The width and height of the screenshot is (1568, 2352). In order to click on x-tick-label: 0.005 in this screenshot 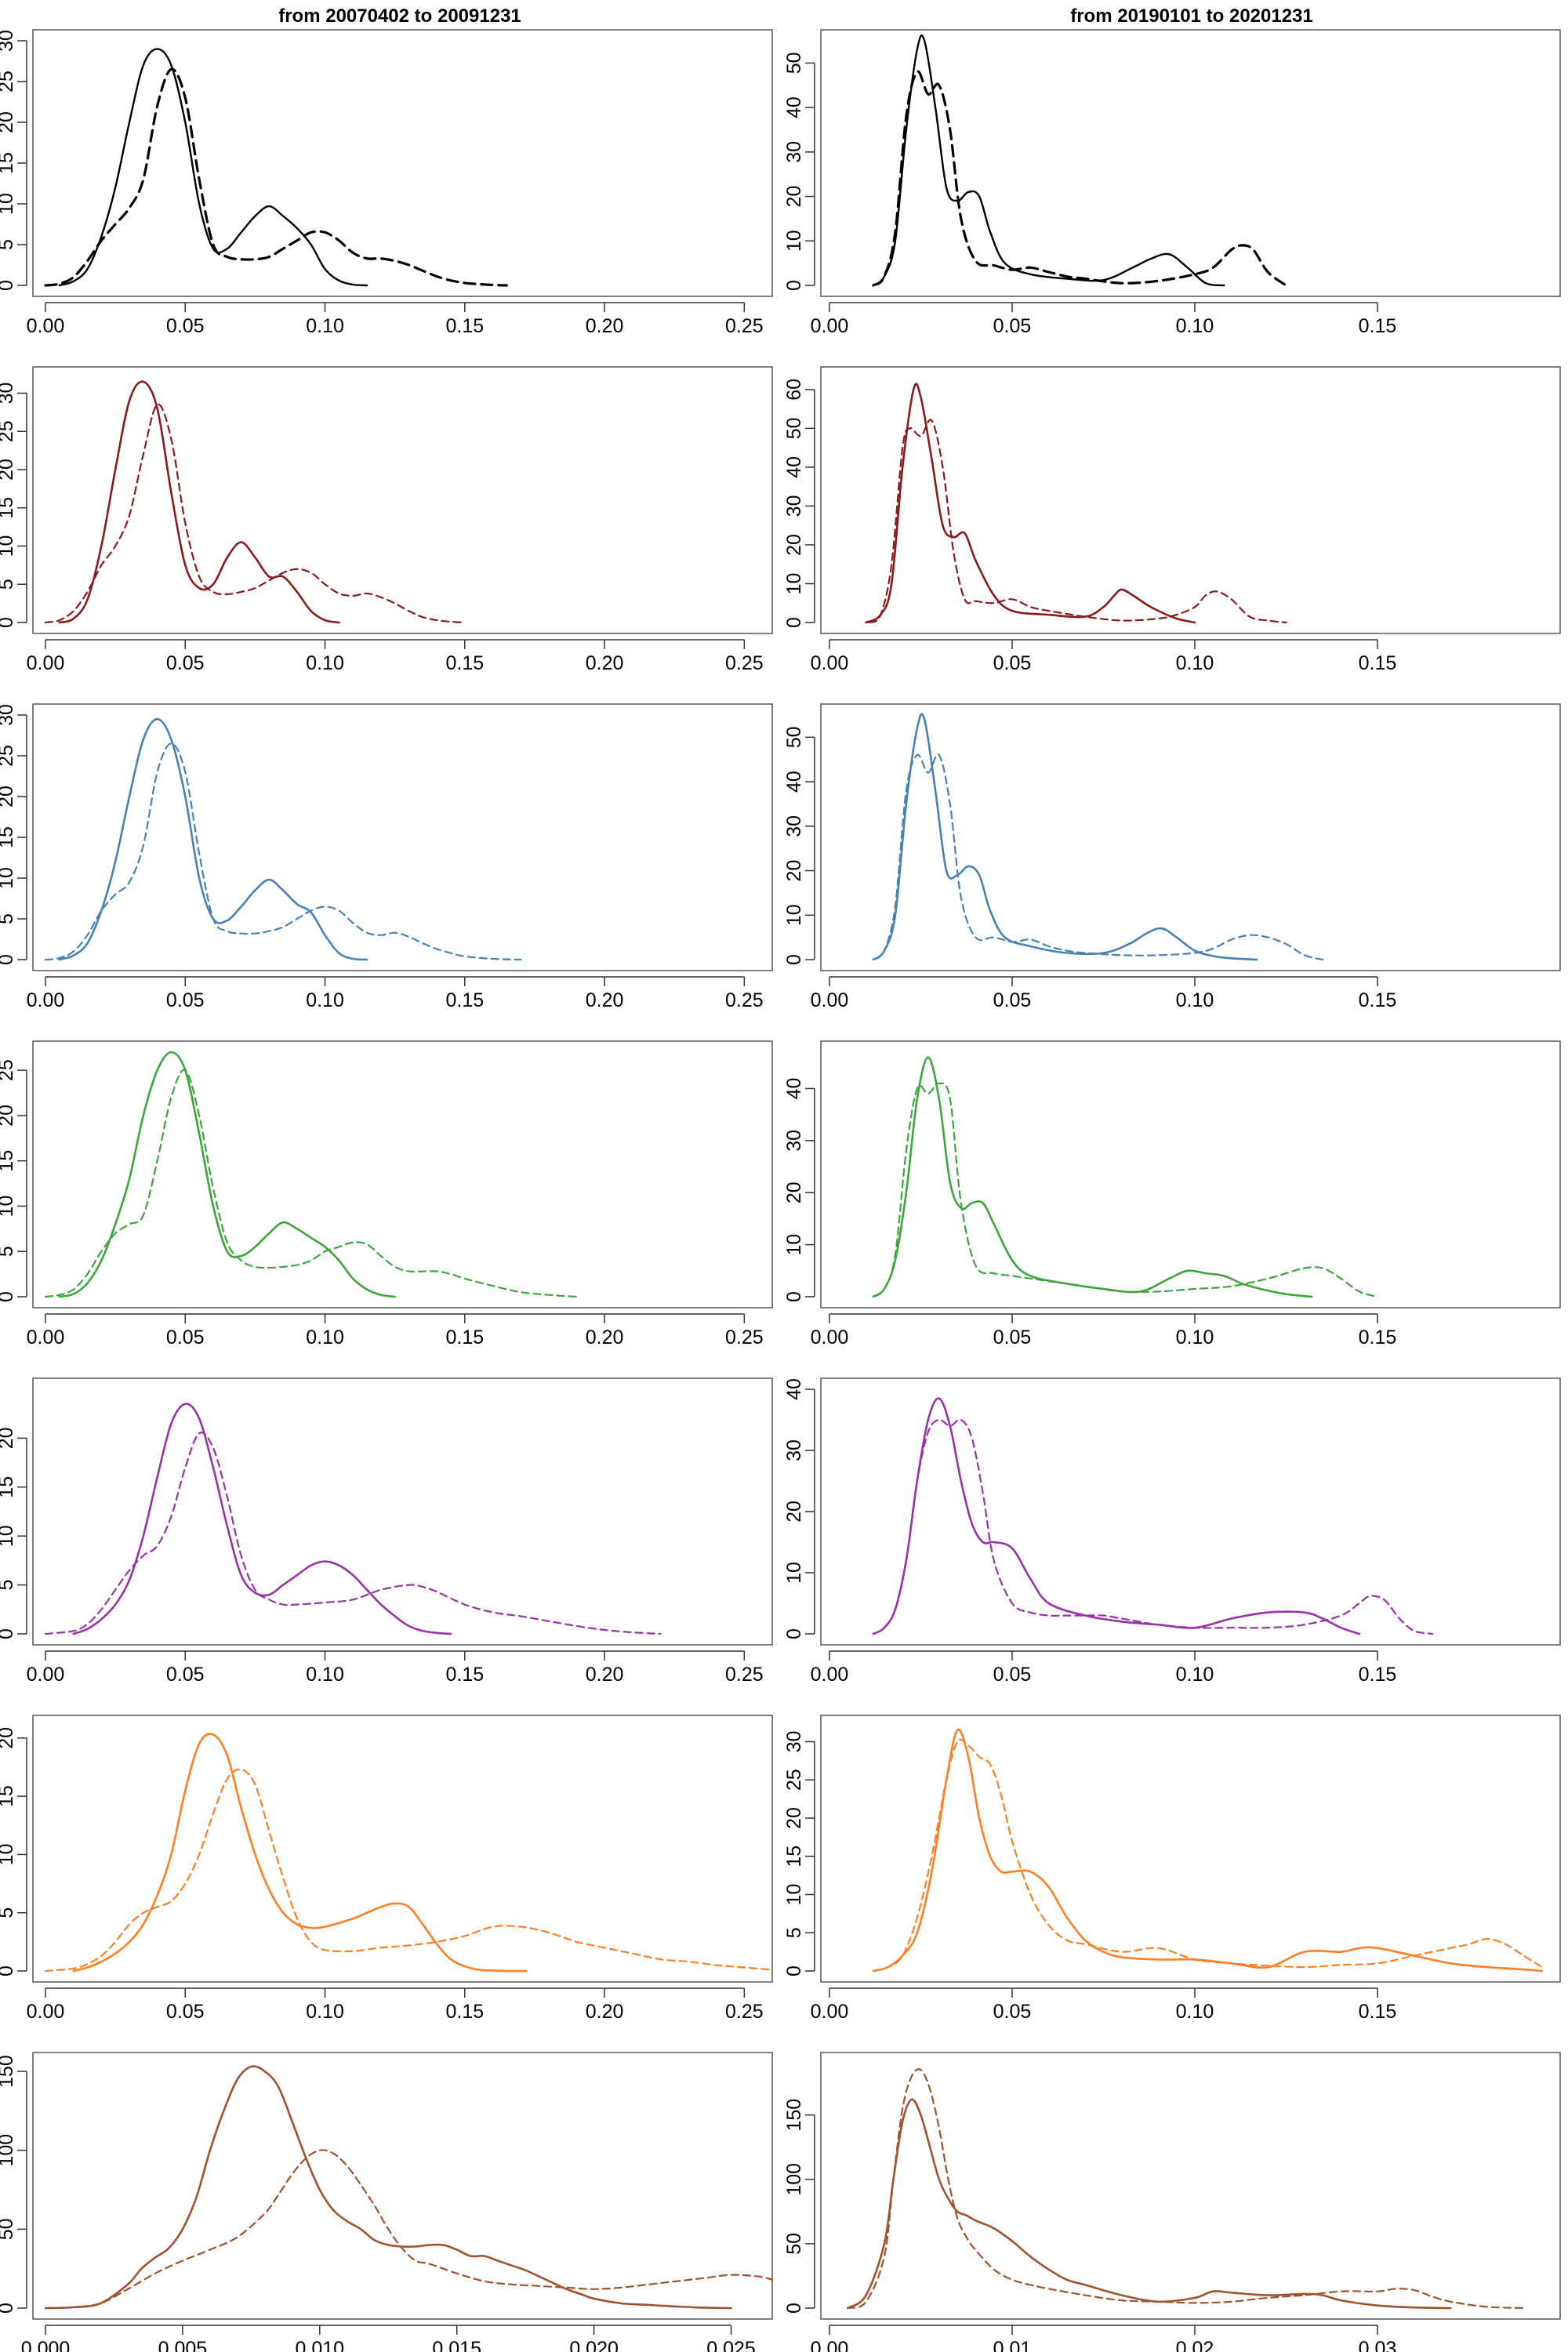, I will do `click(183, 2345)`.